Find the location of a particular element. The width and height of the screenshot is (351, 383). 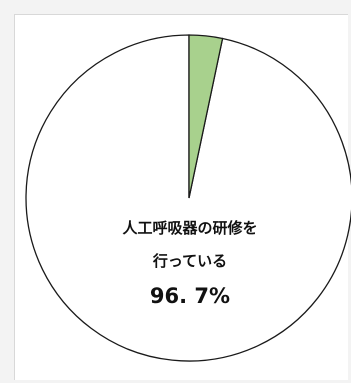

slice-value-label: 96. 7% is located at coordinates (190, 296).